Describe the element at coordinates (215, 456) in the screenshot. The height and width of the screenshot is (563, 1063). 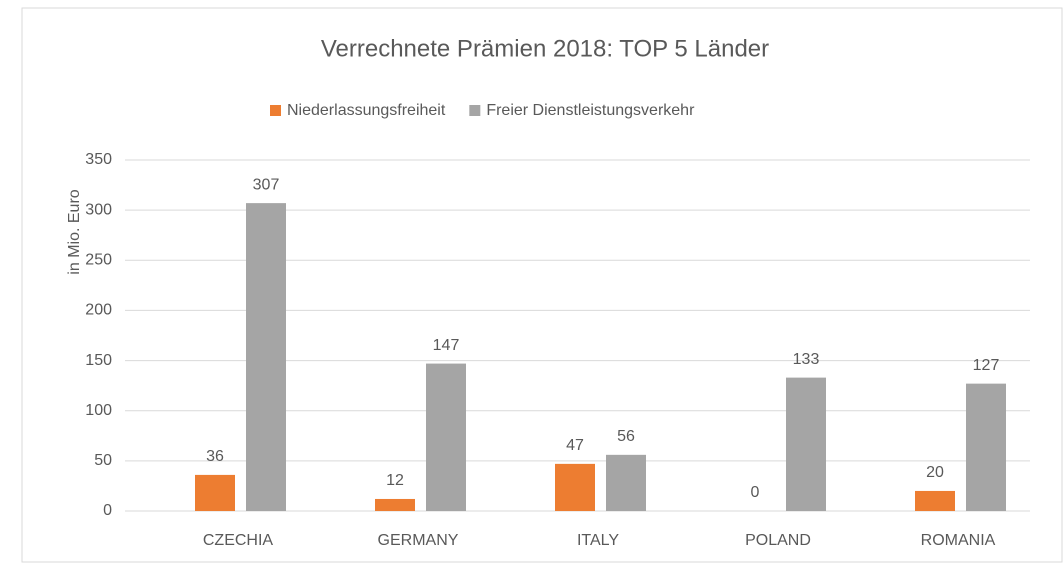
I see `data-label: 36` at that location.